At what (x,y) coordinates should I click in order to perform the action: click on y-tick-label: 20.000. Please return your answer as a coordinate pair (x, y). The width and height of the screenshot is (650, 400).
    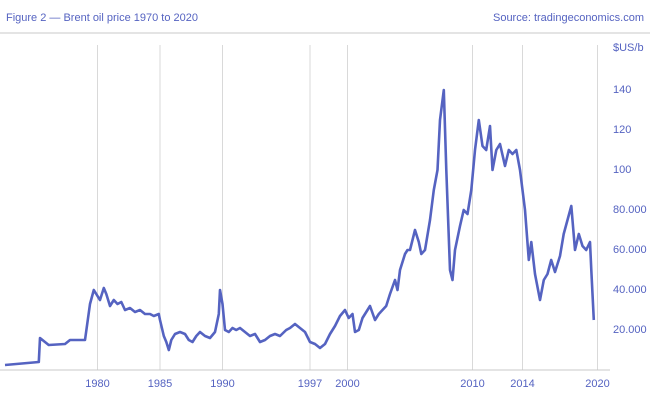
    Looking at the image, I should click on (630, 330).